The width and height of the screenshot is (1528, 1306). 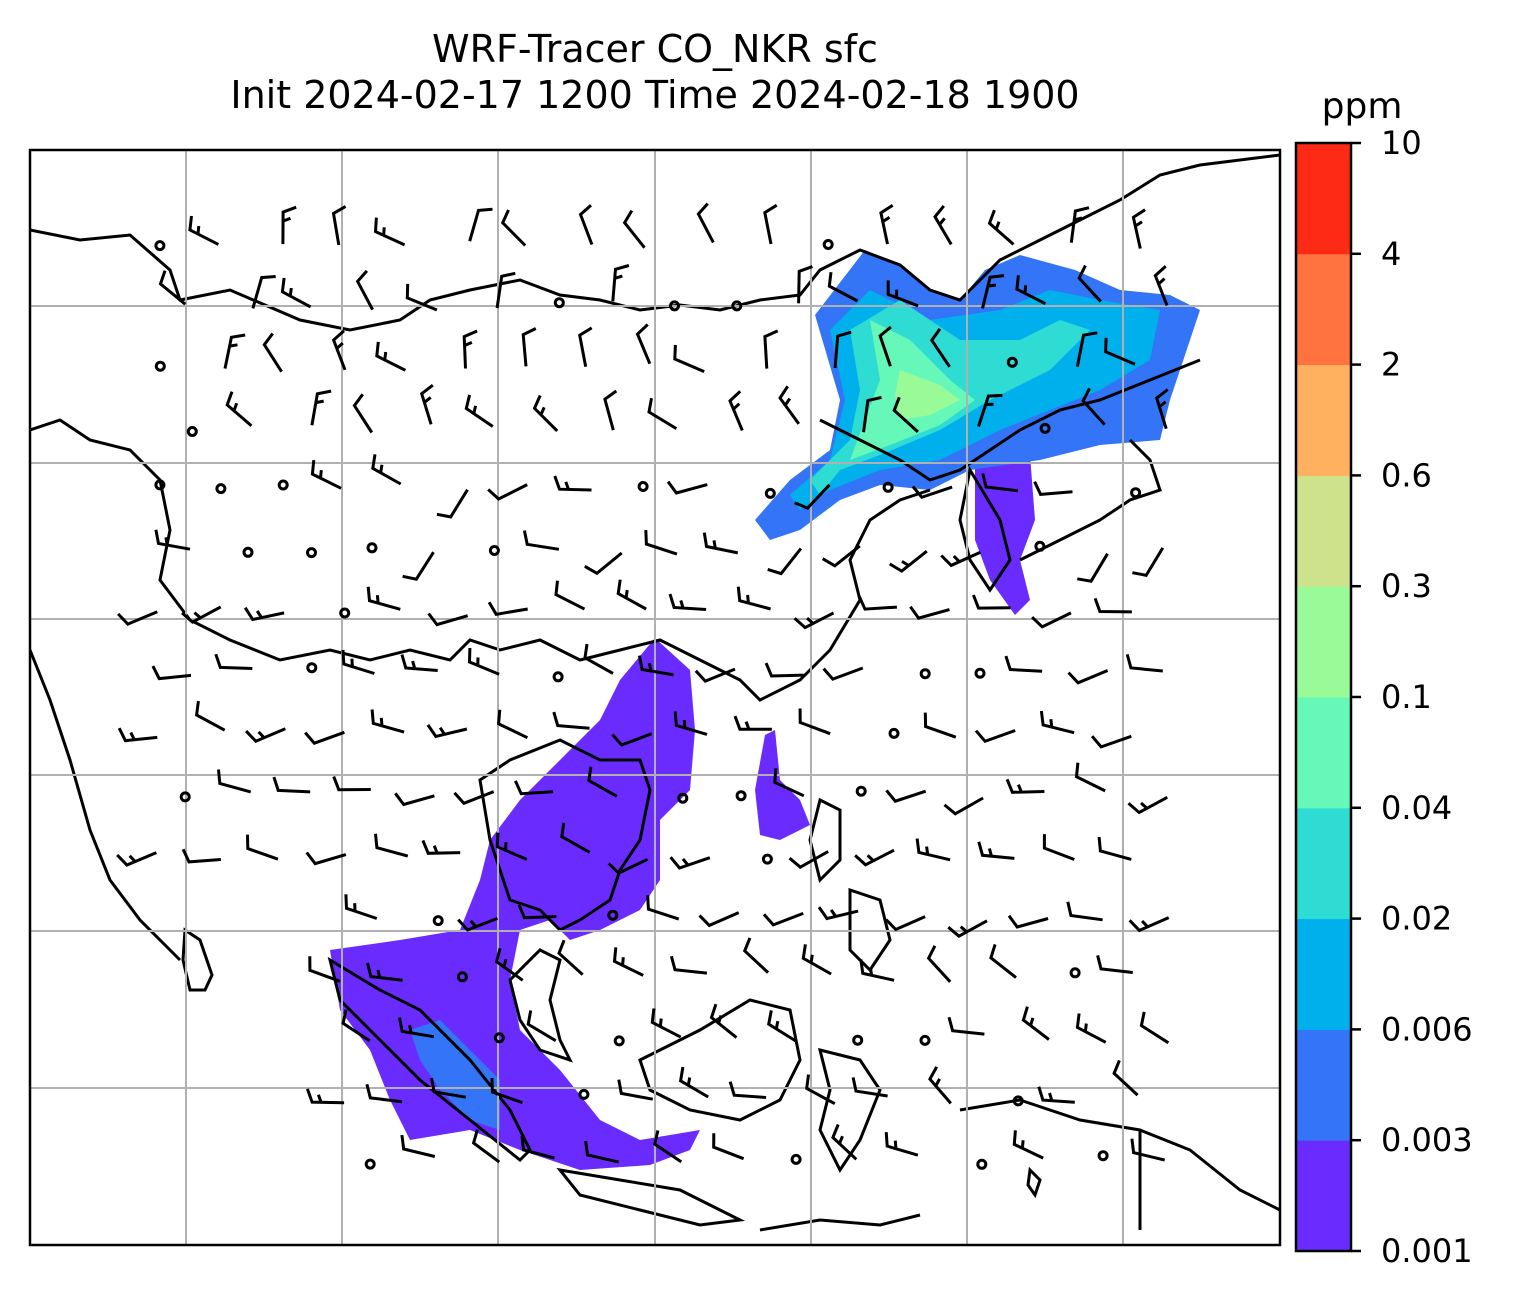 I want to click on chart-title-line1: WRF-Tracer CO_NKR sfc, so click(x=655, y=49).